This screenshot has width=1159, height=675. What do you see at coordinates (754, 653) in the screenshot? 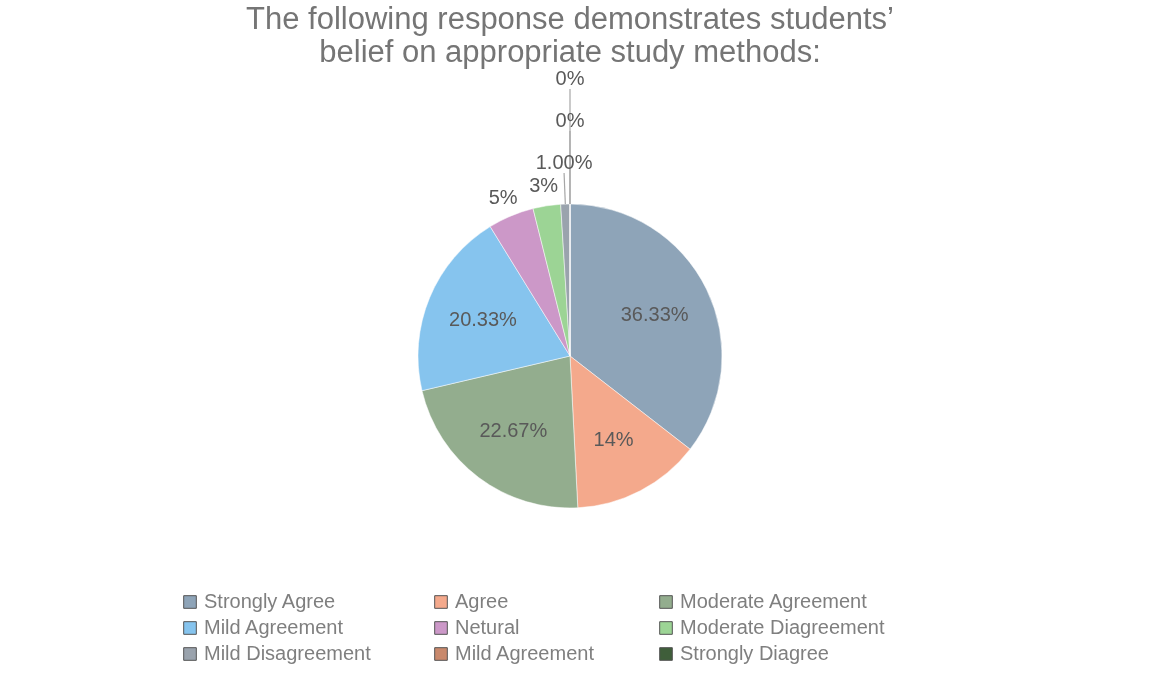
I see `legend-label: Strongly Diagree` at bounding box center [754, 653].